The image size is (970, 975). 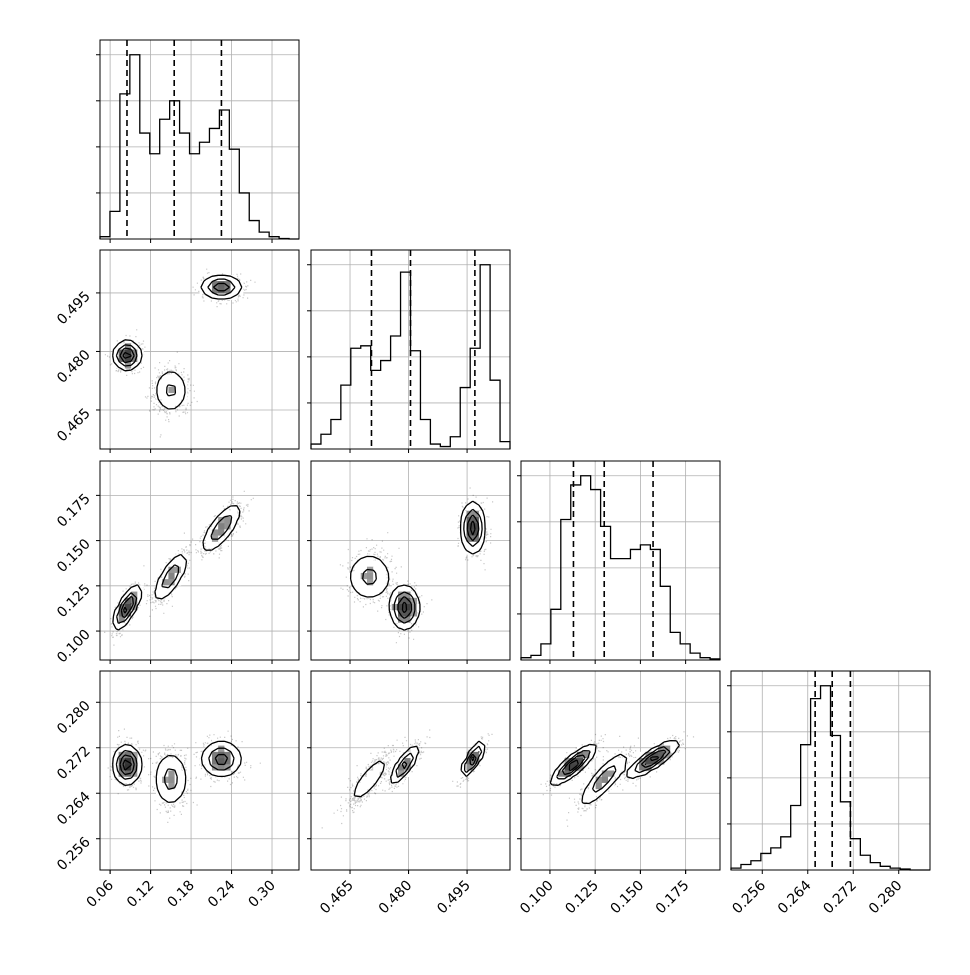 I want to click on x-tick-label: 0.480, so click(x=396, y=898).